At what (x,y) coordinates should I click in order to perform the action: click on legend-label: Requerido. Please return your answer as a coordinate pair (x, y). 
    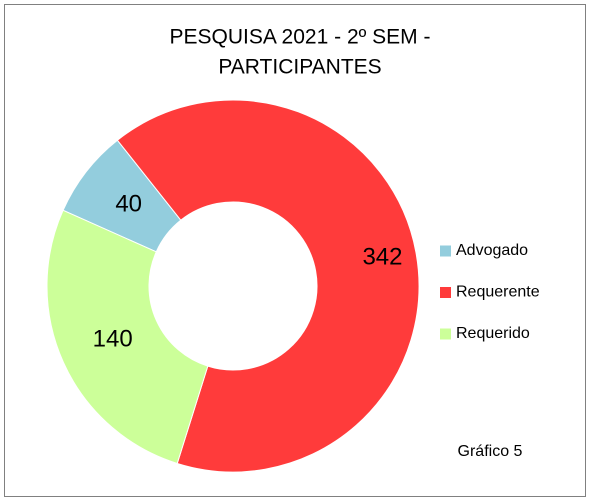
    Looking at the image, I should click on (493, 333).